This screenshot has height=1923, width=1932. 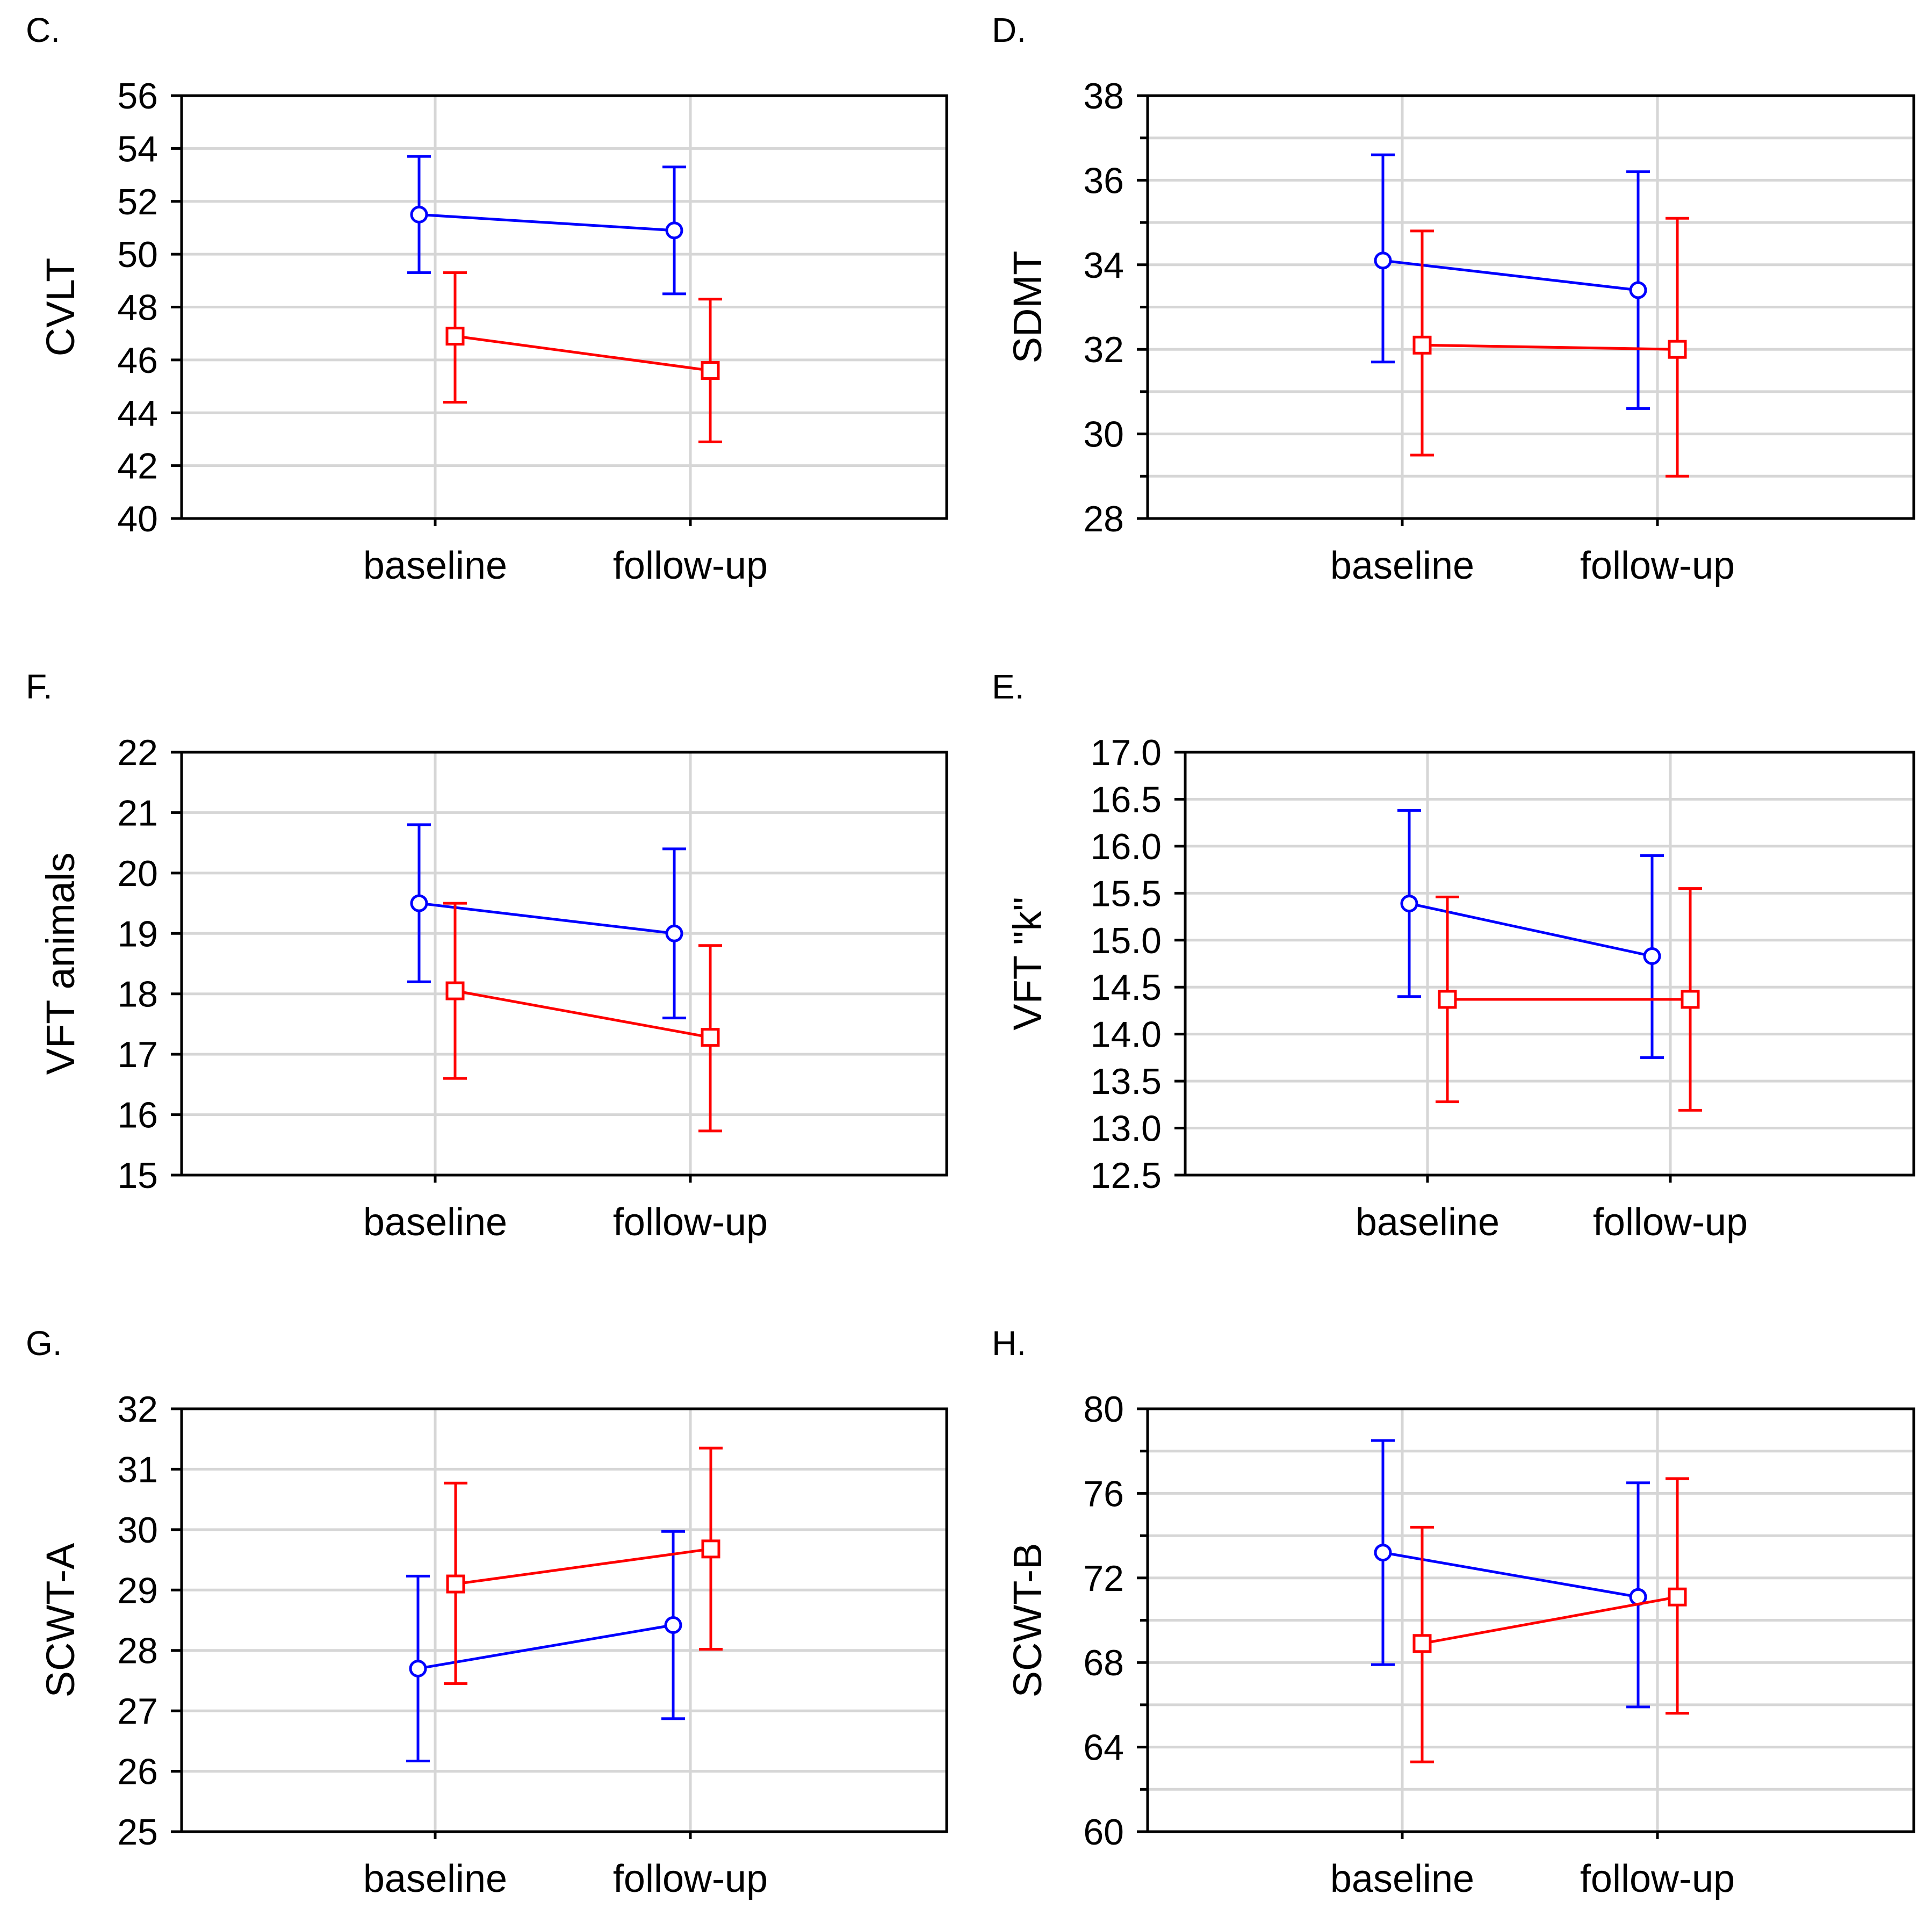 I want to click on y-tick-label: 80, so click(x=1103, y=1409).